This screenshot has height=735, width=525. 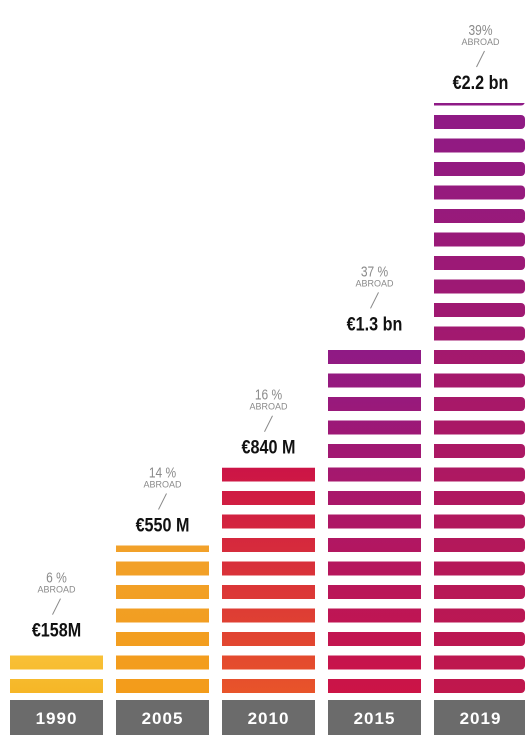 What do you see at coordinates (375, 324) in the screenshot?
I see `value-label: €1.3 bn` at bounding box center [375, 324].